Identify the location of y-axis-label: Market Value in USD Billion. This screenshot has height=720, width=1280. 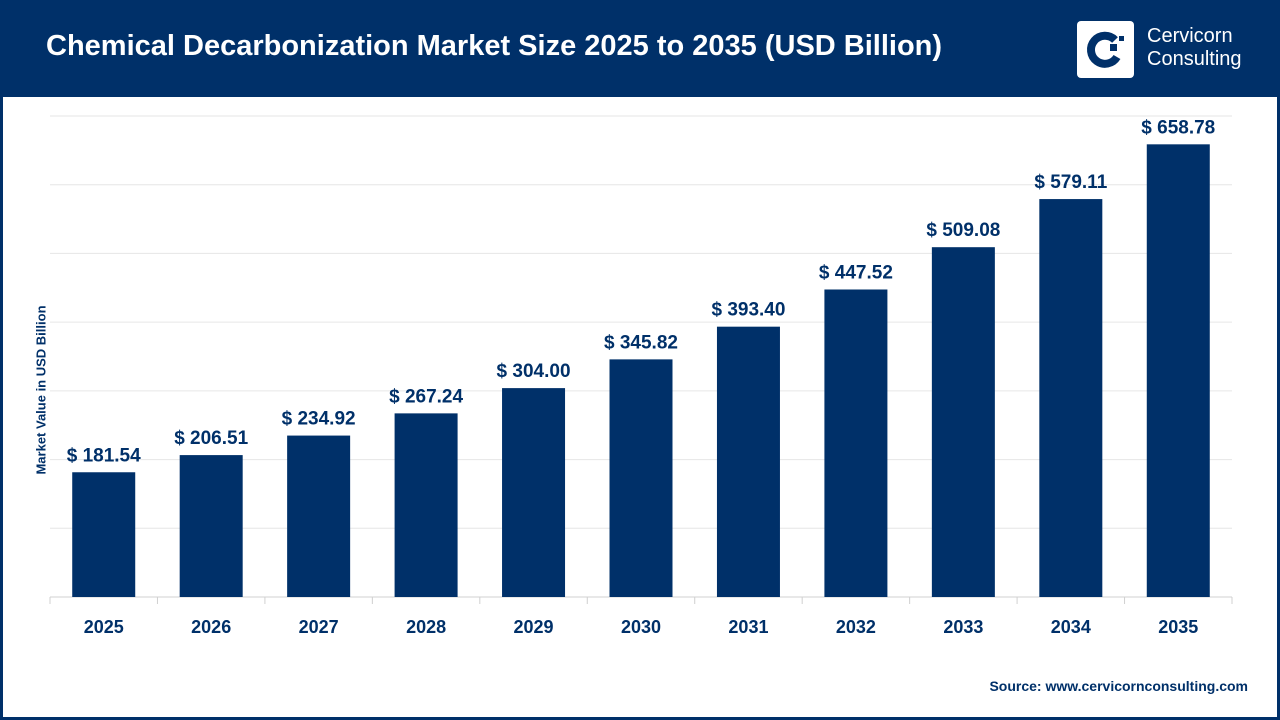
(41, 390).